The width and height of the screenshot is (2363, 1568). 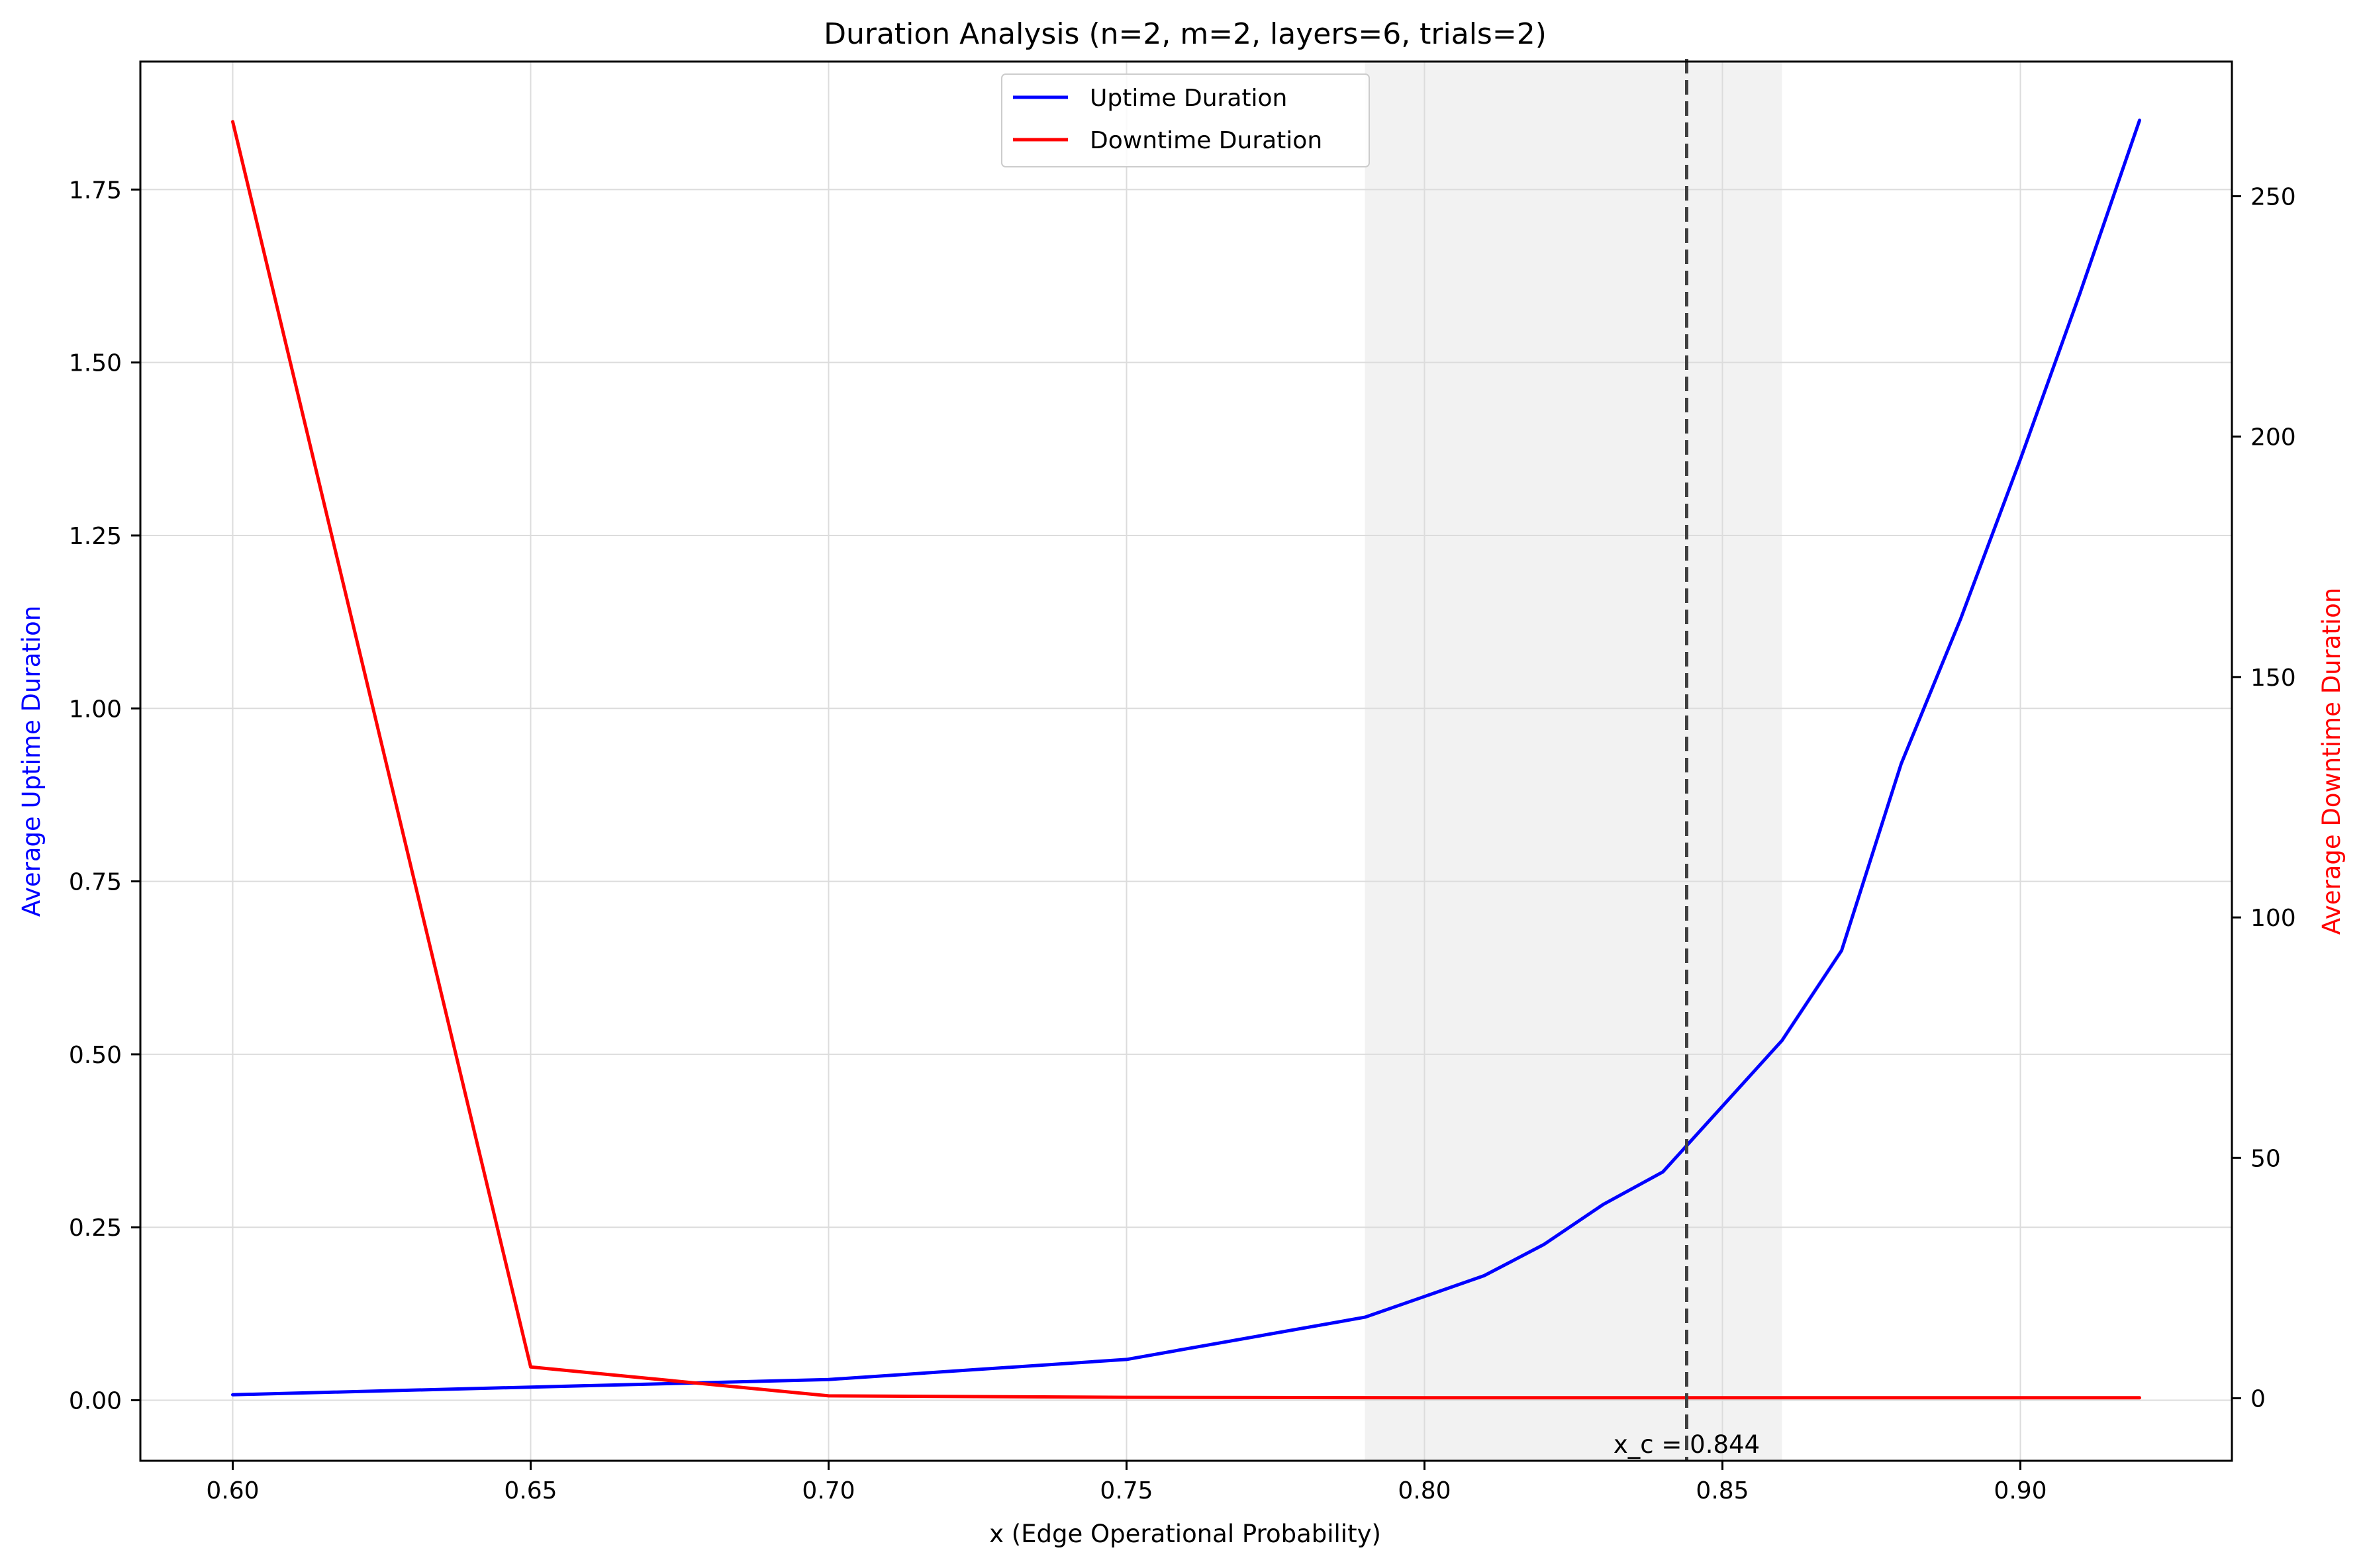 What do you see at coordinates (1424, 1490) in the screenshot?
I see `x-tick-label: 0.80` at bounding box center [1424, 1490].